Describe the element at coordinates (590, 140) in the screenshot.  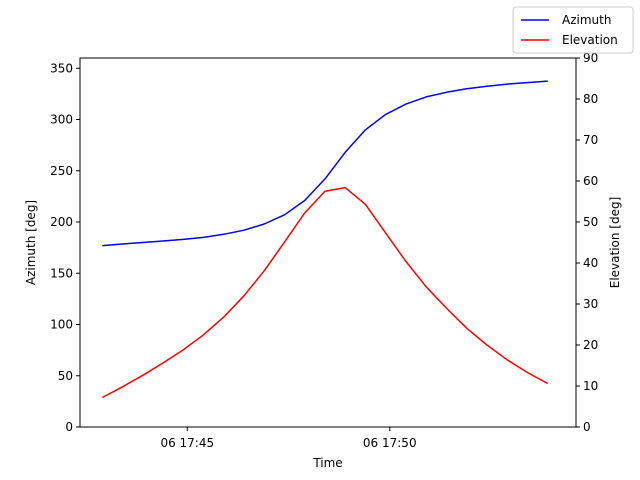
I see `y-right-tick-label: 70` at that location.